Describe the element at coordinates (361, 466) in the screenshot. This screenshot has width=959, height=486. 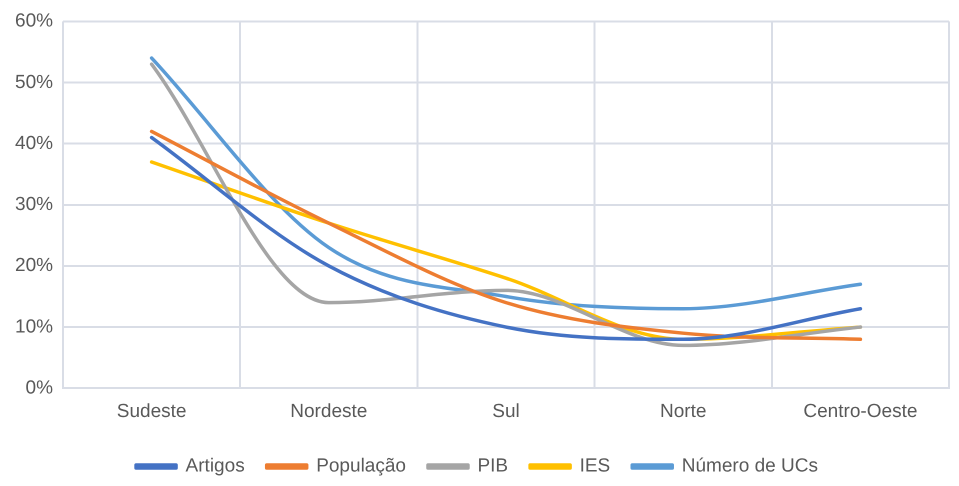
I see `legend-label: População` at that location.